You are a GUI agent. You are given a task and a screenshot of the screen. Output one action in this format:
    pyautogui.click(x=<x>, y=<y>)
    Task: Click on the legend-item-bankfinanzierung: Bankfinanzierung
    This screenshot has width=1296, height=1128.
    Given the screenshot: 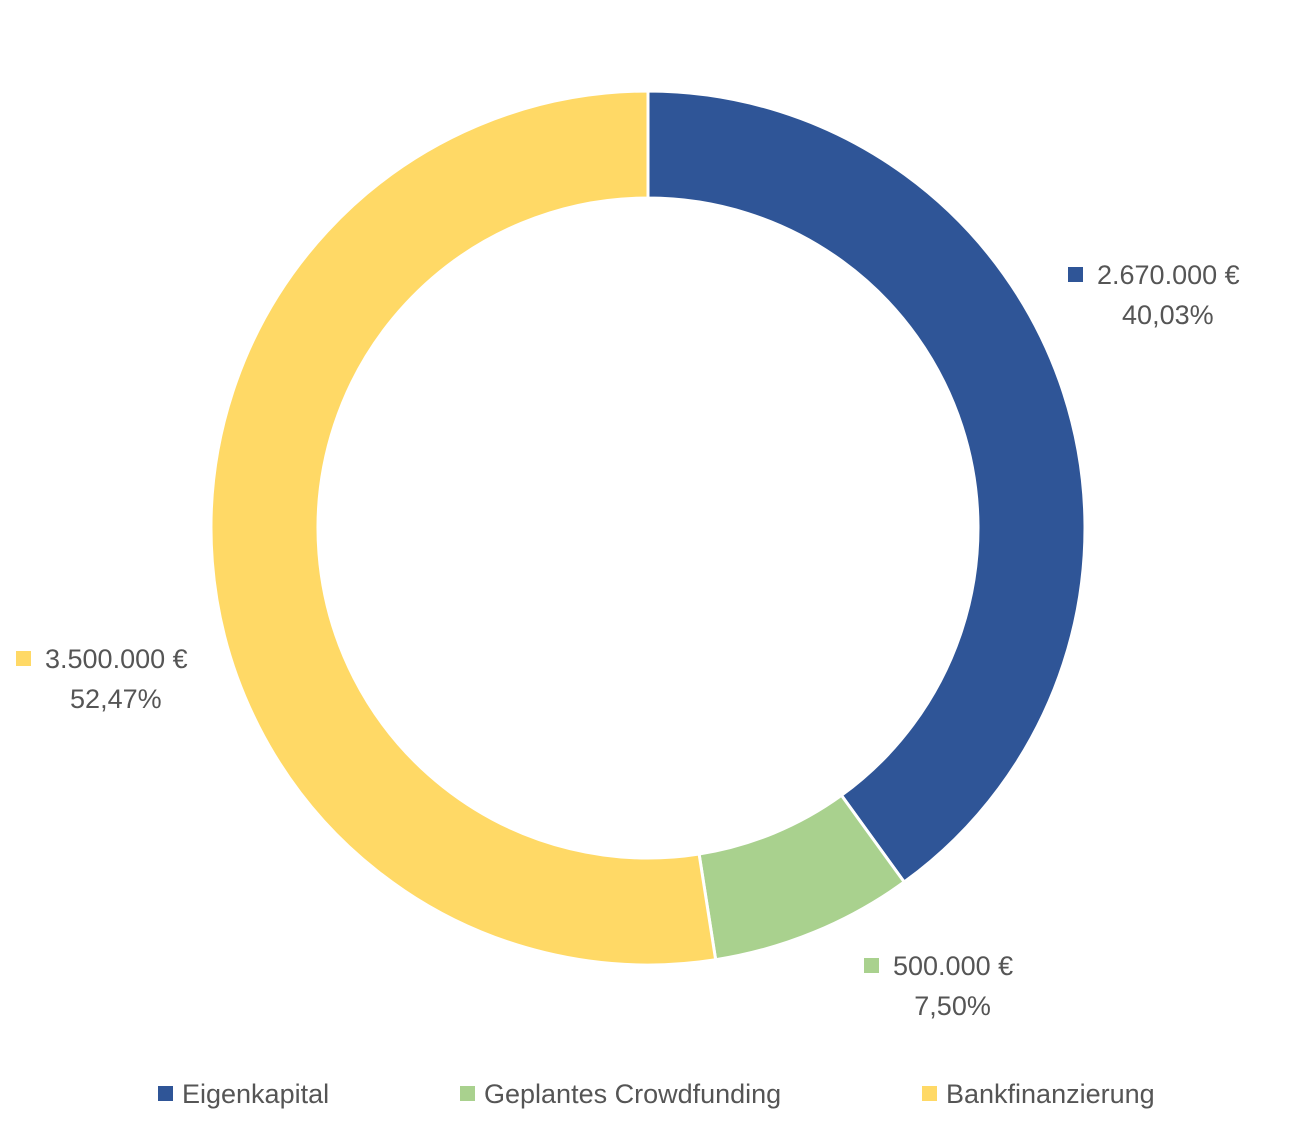 What is the action you would take?
    pyautogui.click(x=1038, y=1094)
    